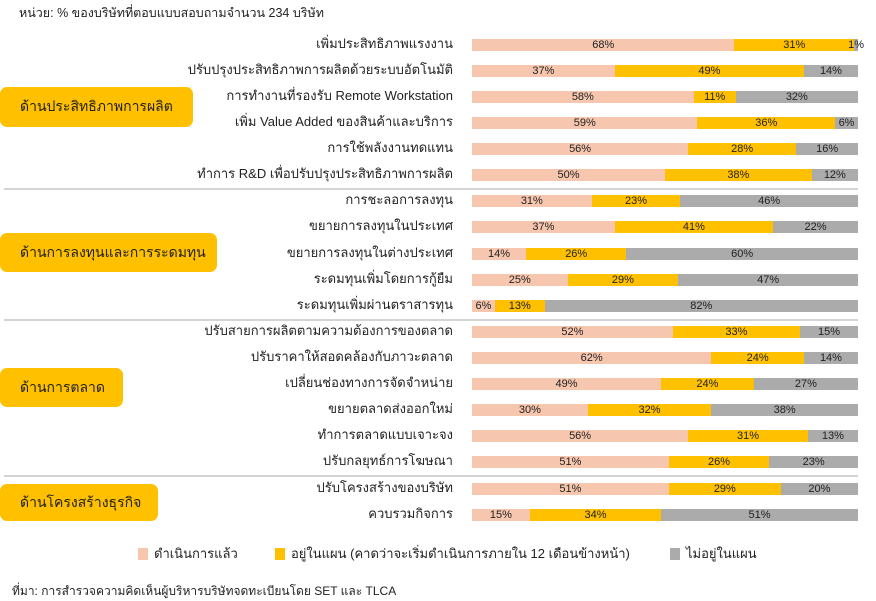 The image size is (876, 601). I want to click on legend-label: ไม่อยู่ในแผน, so click(721, 553).